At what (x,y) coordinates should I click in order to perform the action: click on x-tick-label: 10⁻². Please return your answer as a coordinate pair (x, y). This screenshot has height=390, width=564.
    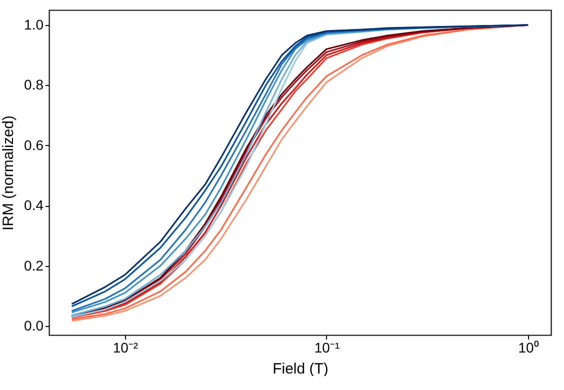
    Looking at the image, I should click on (125, 348).